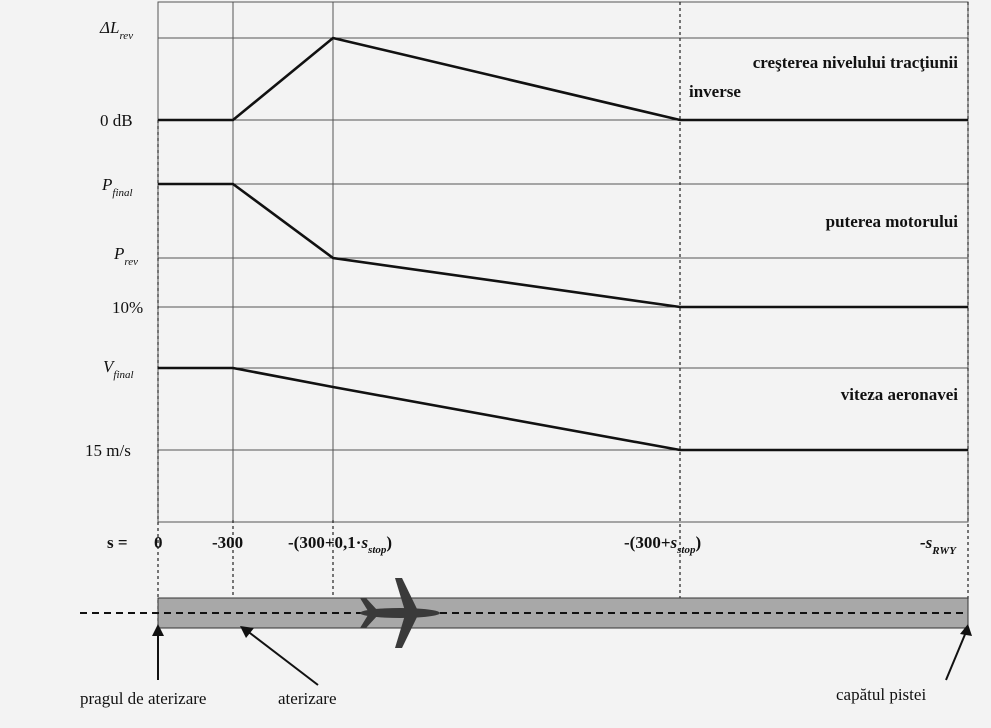 The width and height of the screenshot is (991, 728). Describe the element at coordinates (117, 187) in the screenshot. I see `label-p-final: Pfinal` at that location.